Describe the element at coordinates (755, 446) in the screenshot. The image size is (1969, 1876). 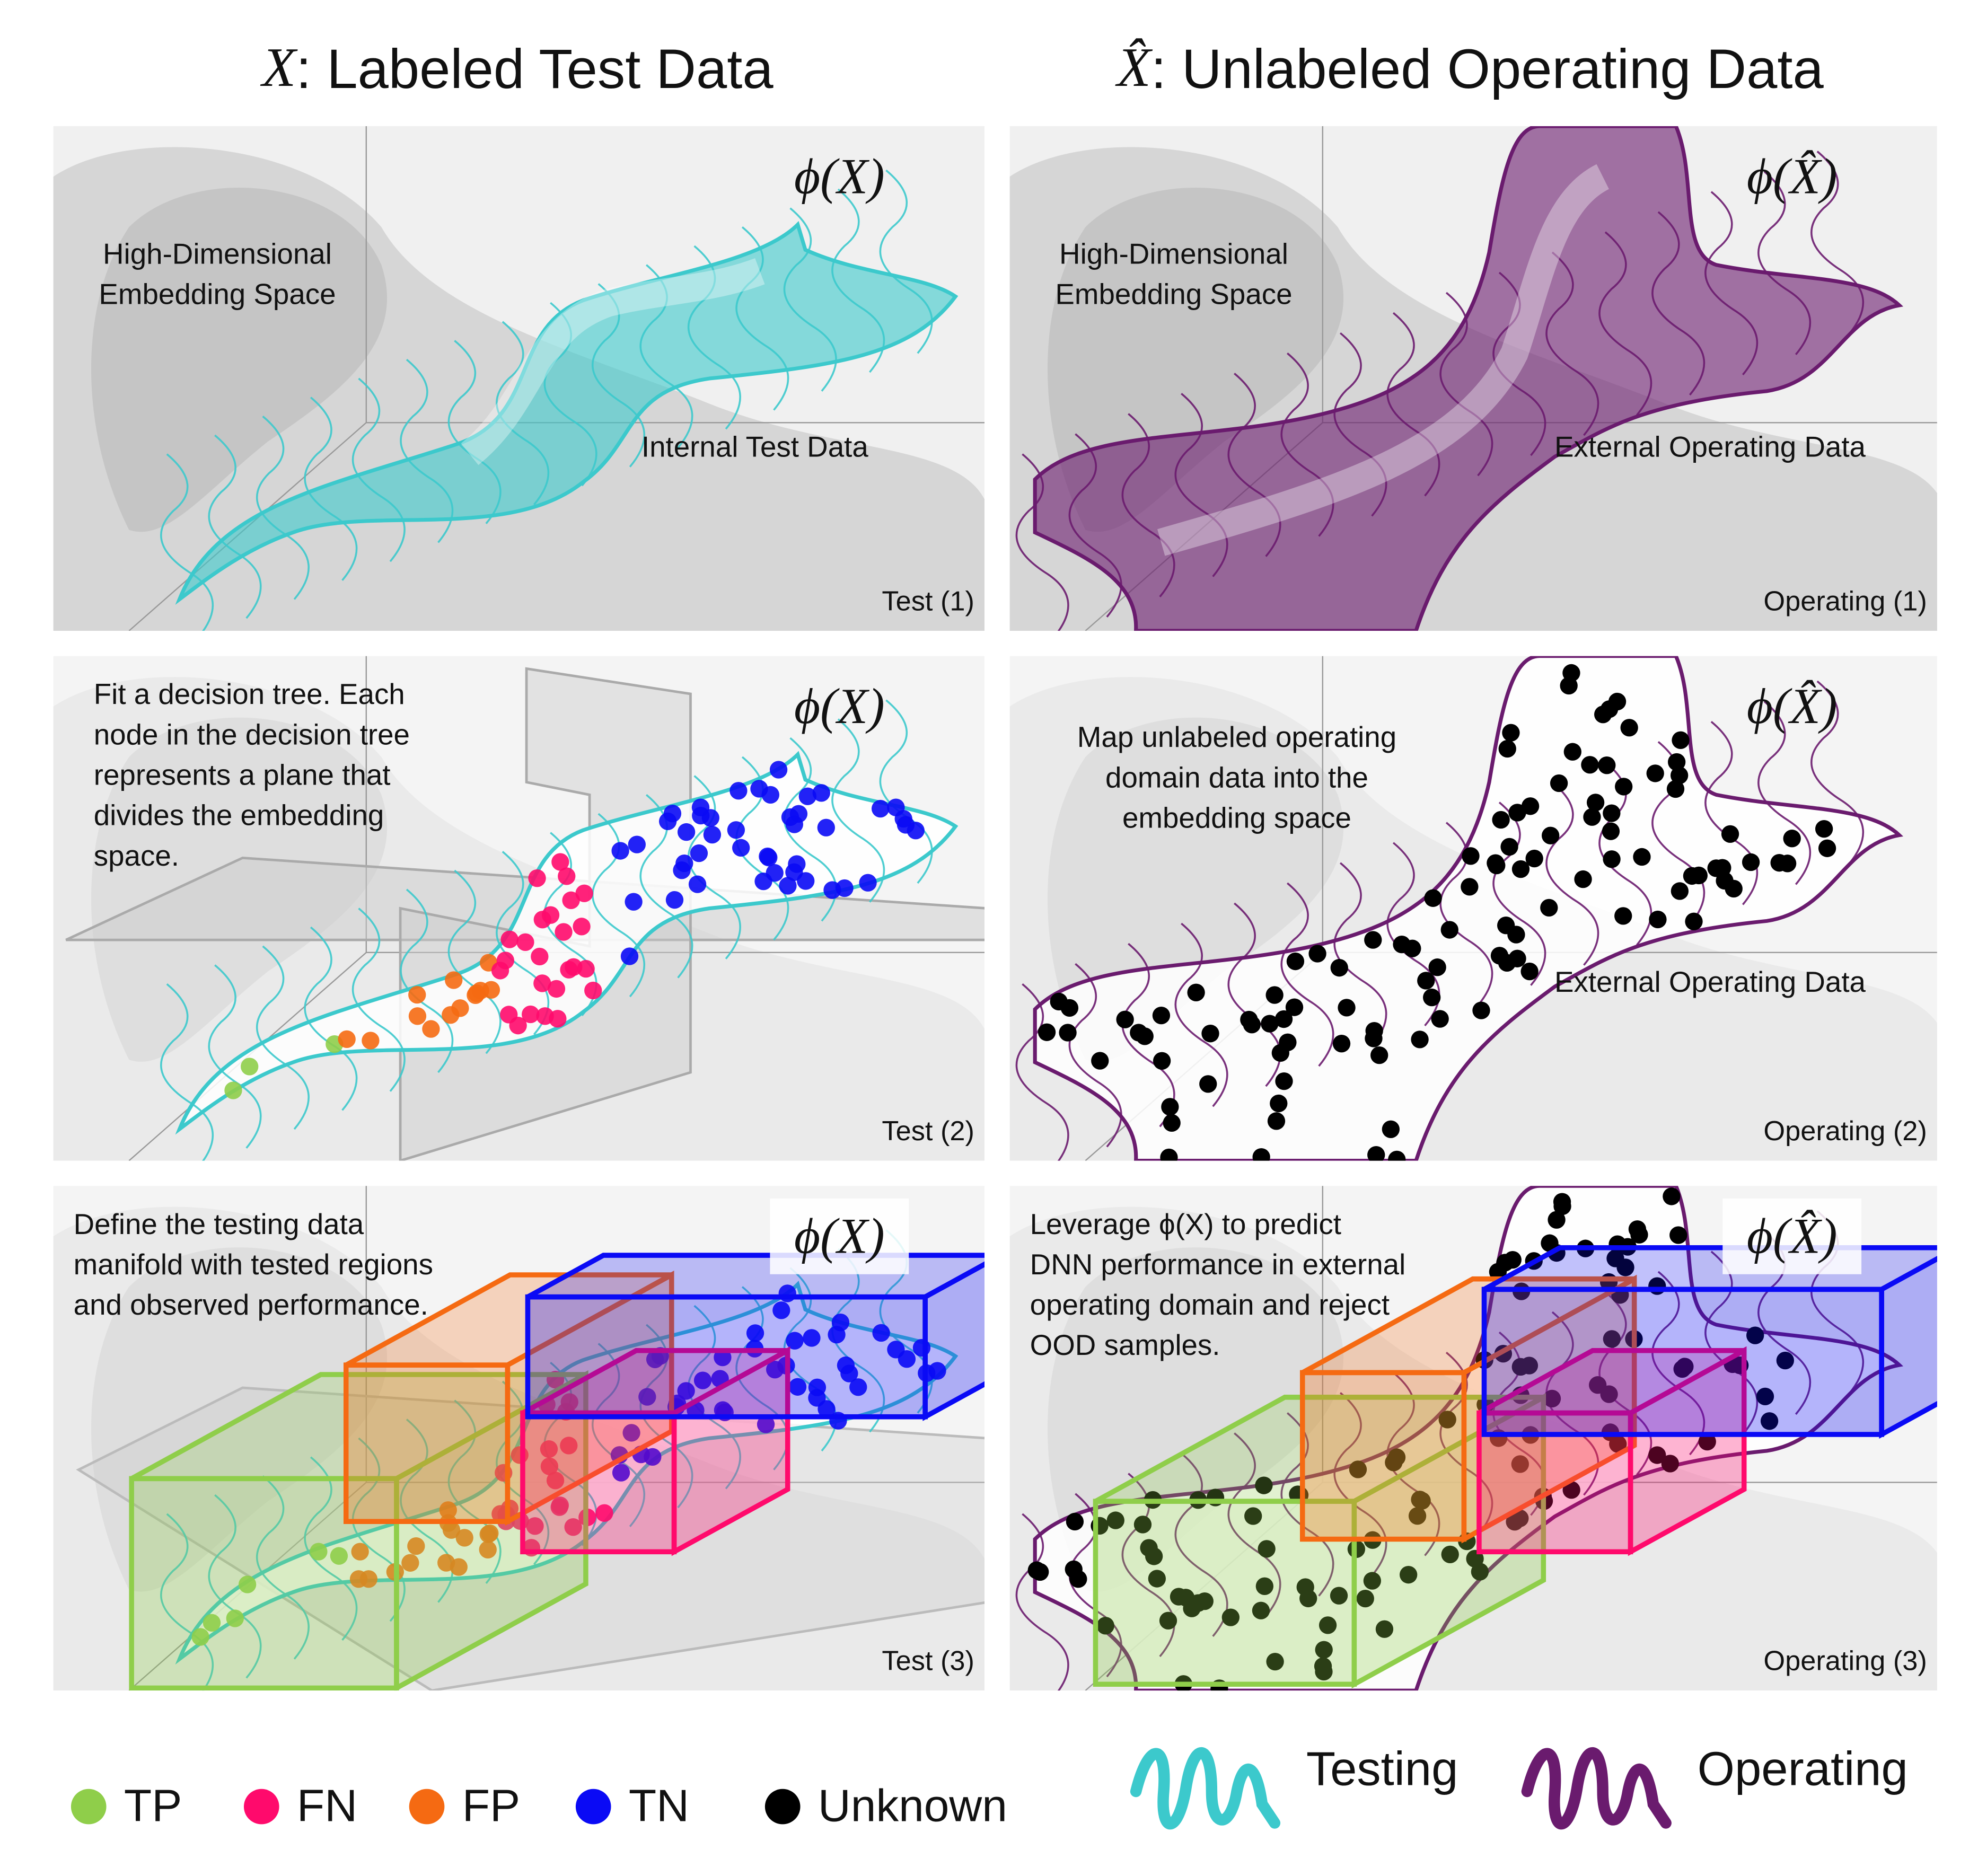
I see `region-label: Internal Test Data` at that location.